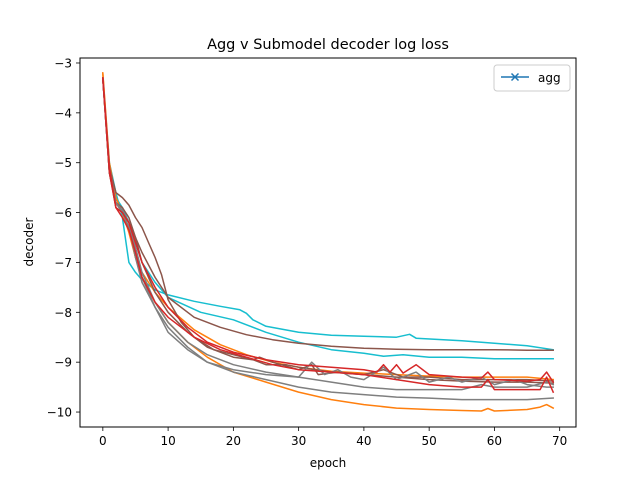 This screenshot has height=484, width=640. I want to click on legend: agg, so click(532, 78).